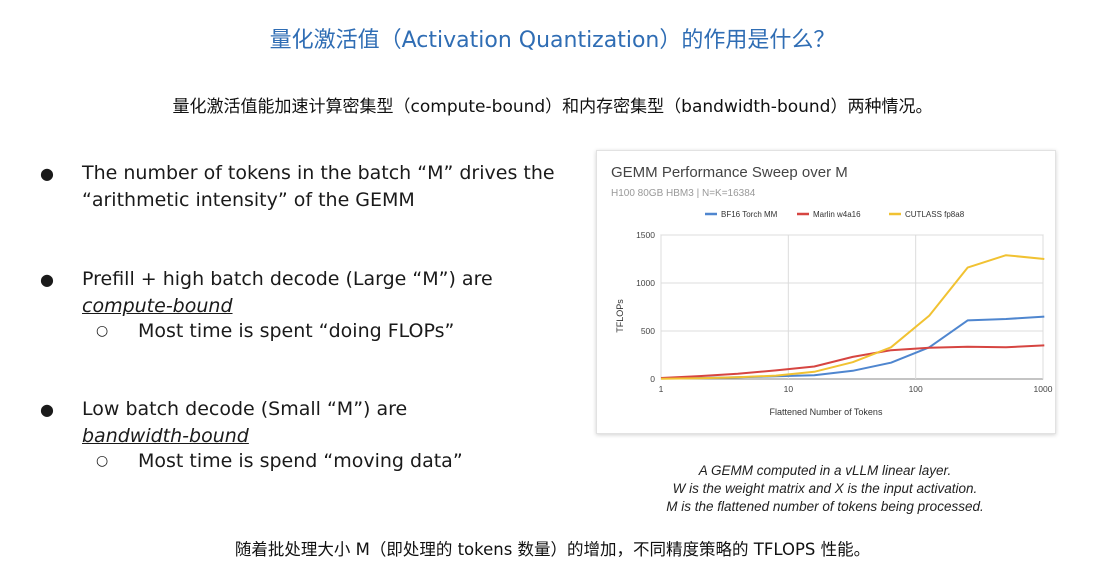  Describe the element at coordinates (620, 316) in the screenshot. I see `chart-y-axis-label: TFLOPs` at that location.